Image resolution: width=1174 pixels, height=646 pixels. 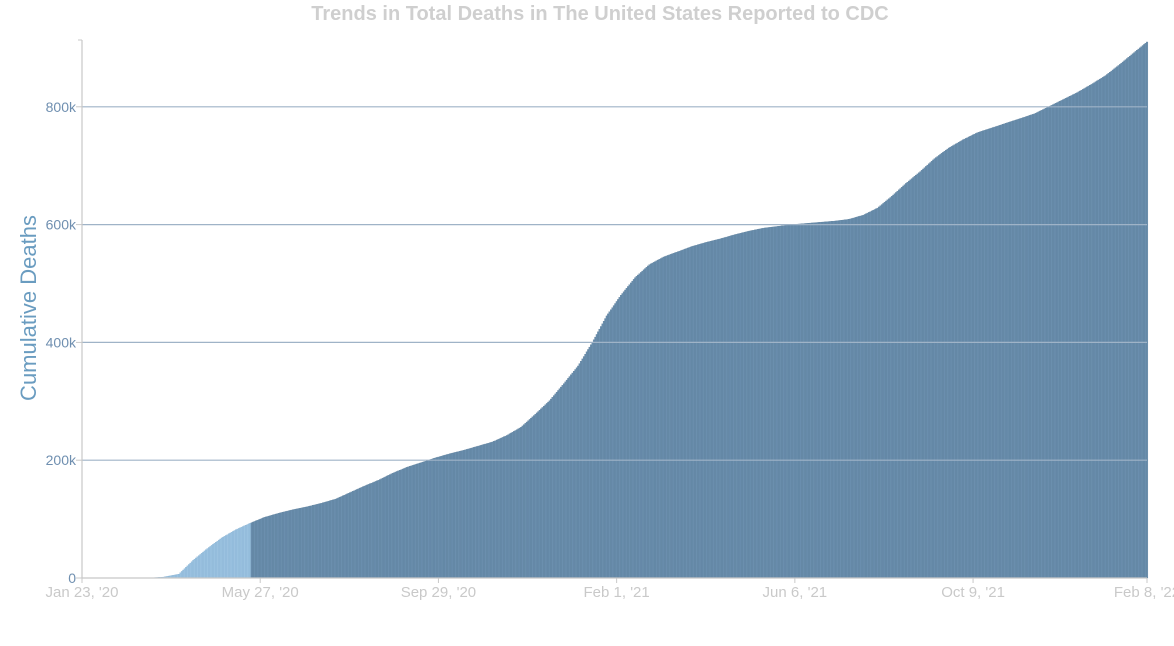 I want to click on x-tick-label: Jun 6, '21, so click(x=795, y=592).